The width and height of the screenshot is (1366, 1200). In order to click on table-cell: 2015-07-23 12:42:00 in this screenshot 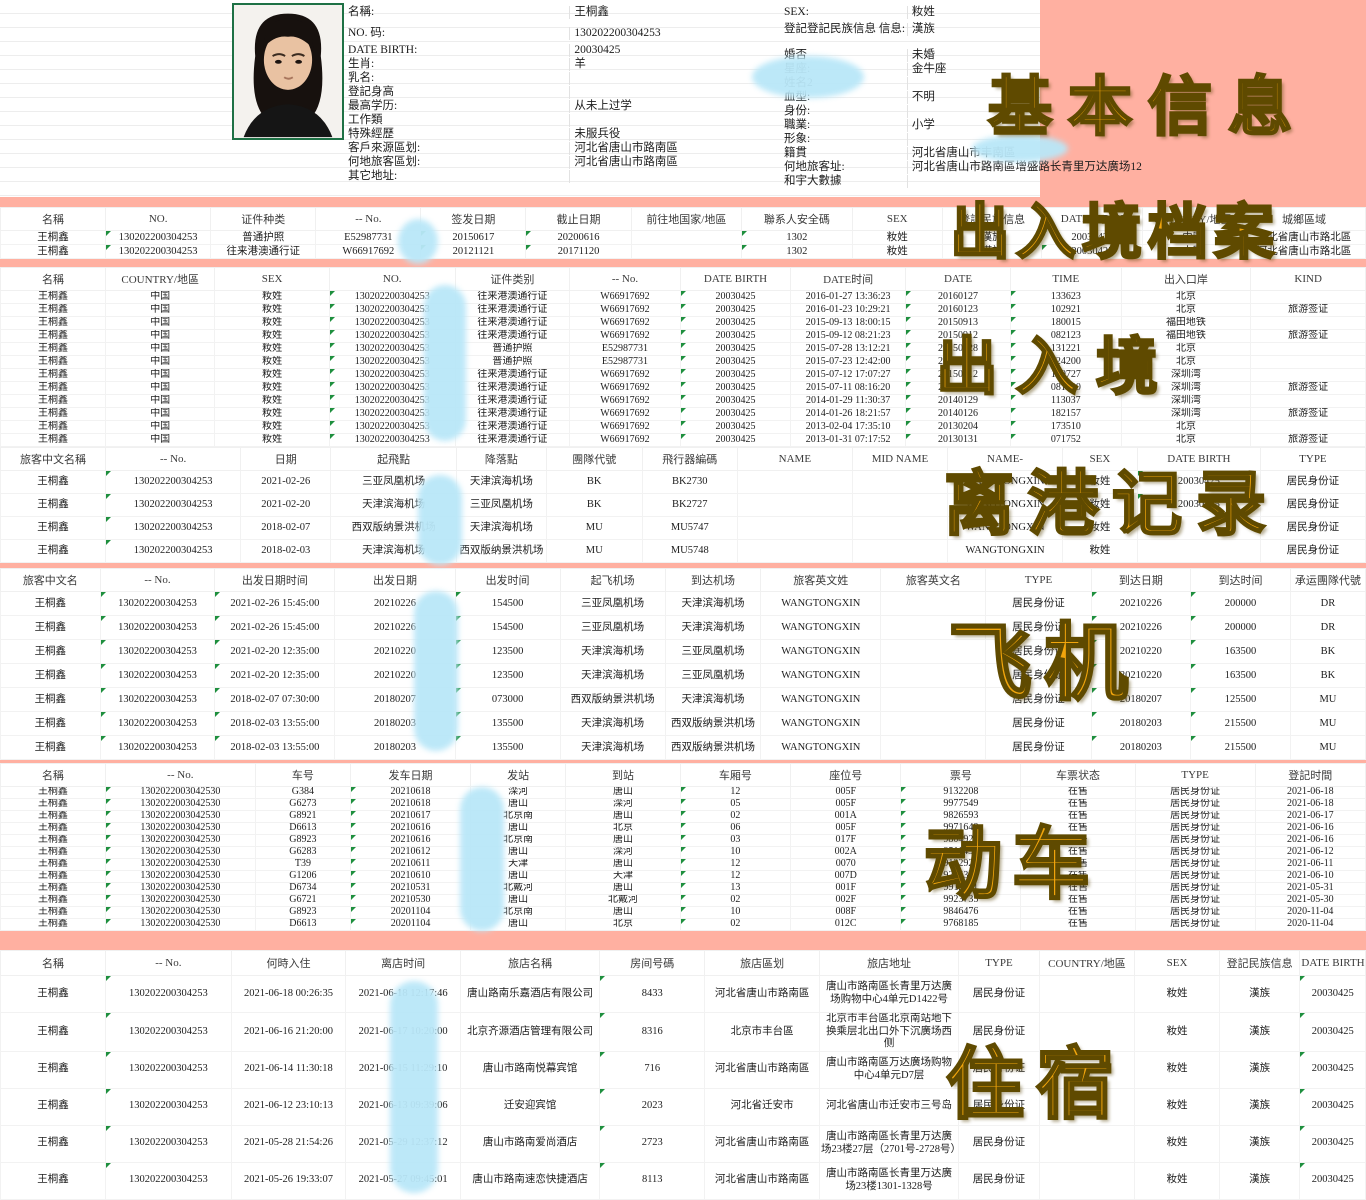, I will do `click(848, 362)`.